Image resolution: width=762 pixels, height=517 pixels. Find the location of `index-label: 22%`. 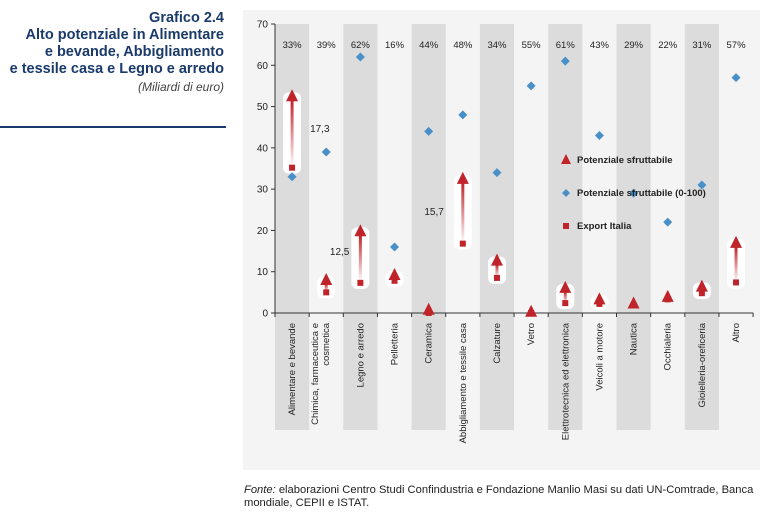

index-label: 22% is located at coordinates (668, 45).